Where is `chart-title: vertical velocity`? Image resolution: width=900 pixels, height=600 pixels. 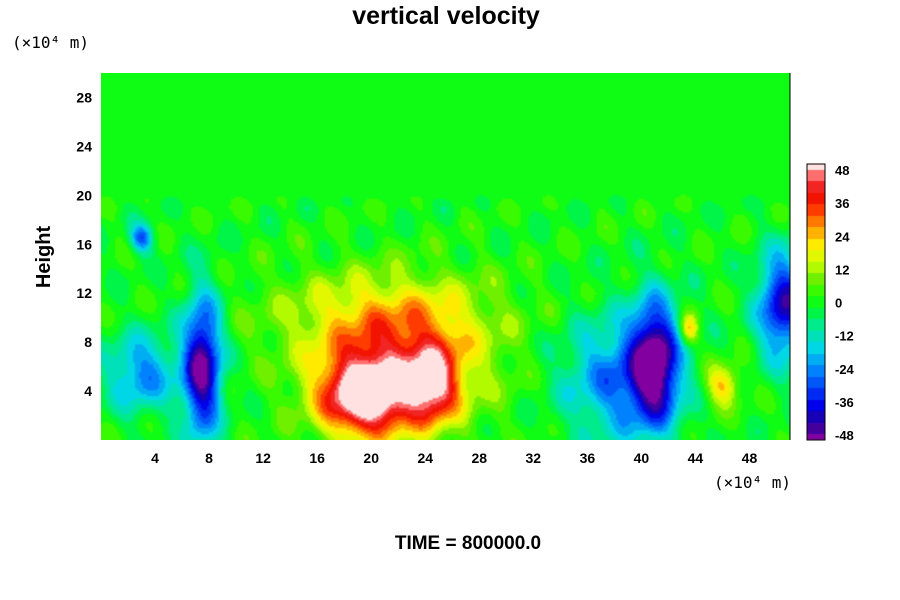
chart-title: vertical velocity is located at coordinates (446, 16).